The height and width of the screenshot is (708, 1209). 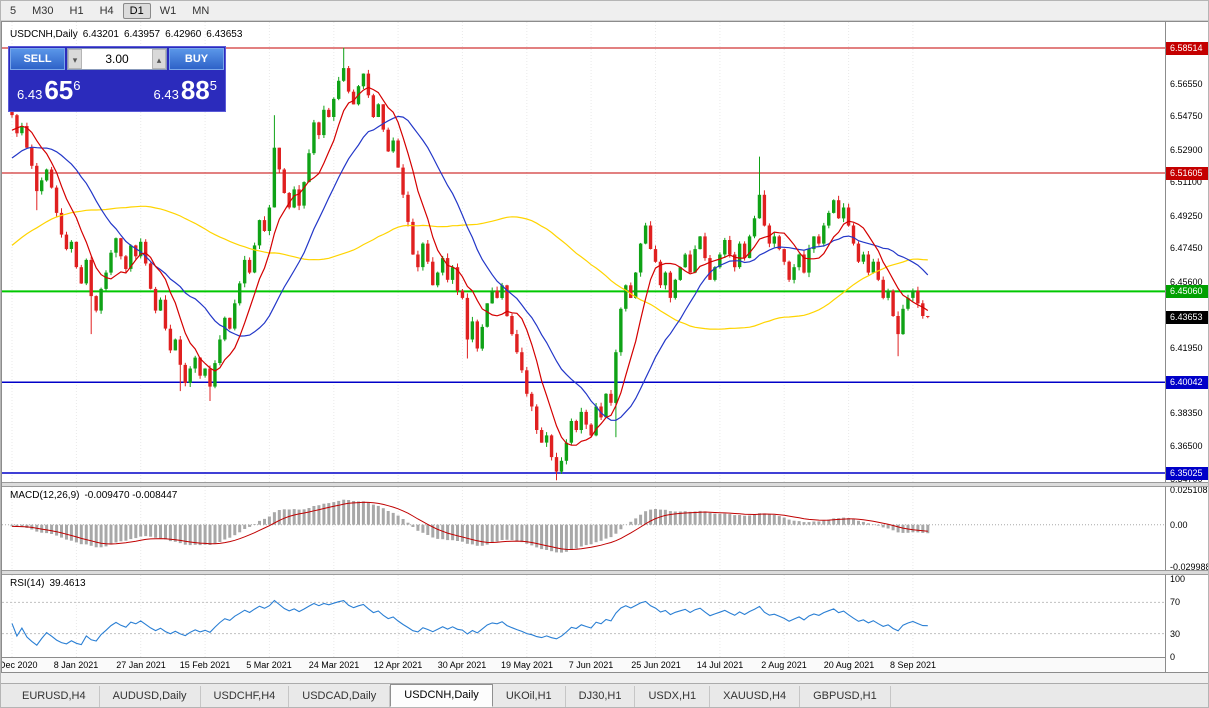 What do you see at coordinates (720, 665) in the screenshot?
I see `time-axis-label: 14 Jul 2021` at bounding box center [720, 665].